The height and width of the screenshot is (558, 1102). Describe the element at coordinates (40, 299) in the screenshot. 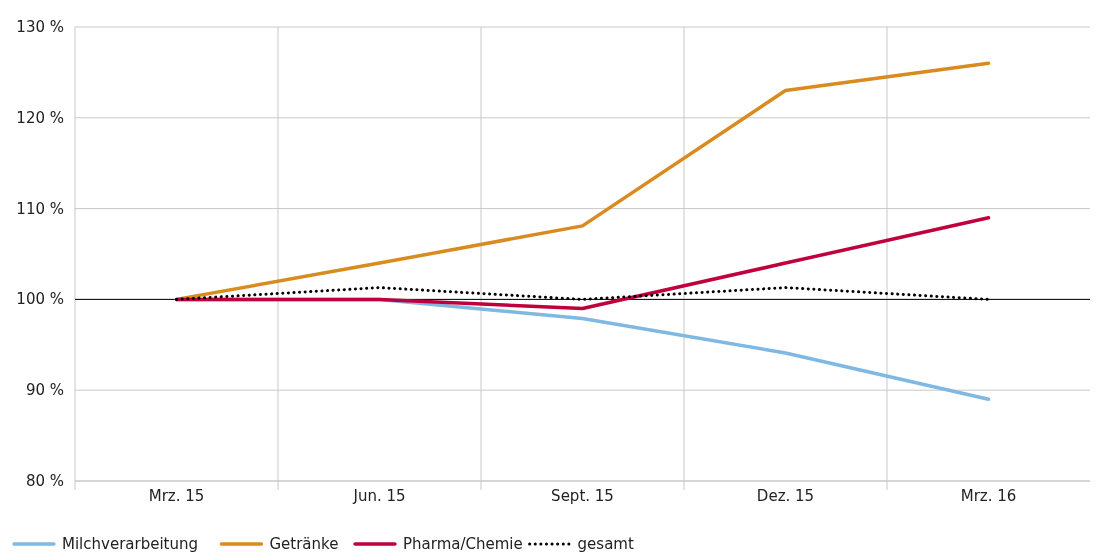

I see `y-tick-label: 100 %` at that location.